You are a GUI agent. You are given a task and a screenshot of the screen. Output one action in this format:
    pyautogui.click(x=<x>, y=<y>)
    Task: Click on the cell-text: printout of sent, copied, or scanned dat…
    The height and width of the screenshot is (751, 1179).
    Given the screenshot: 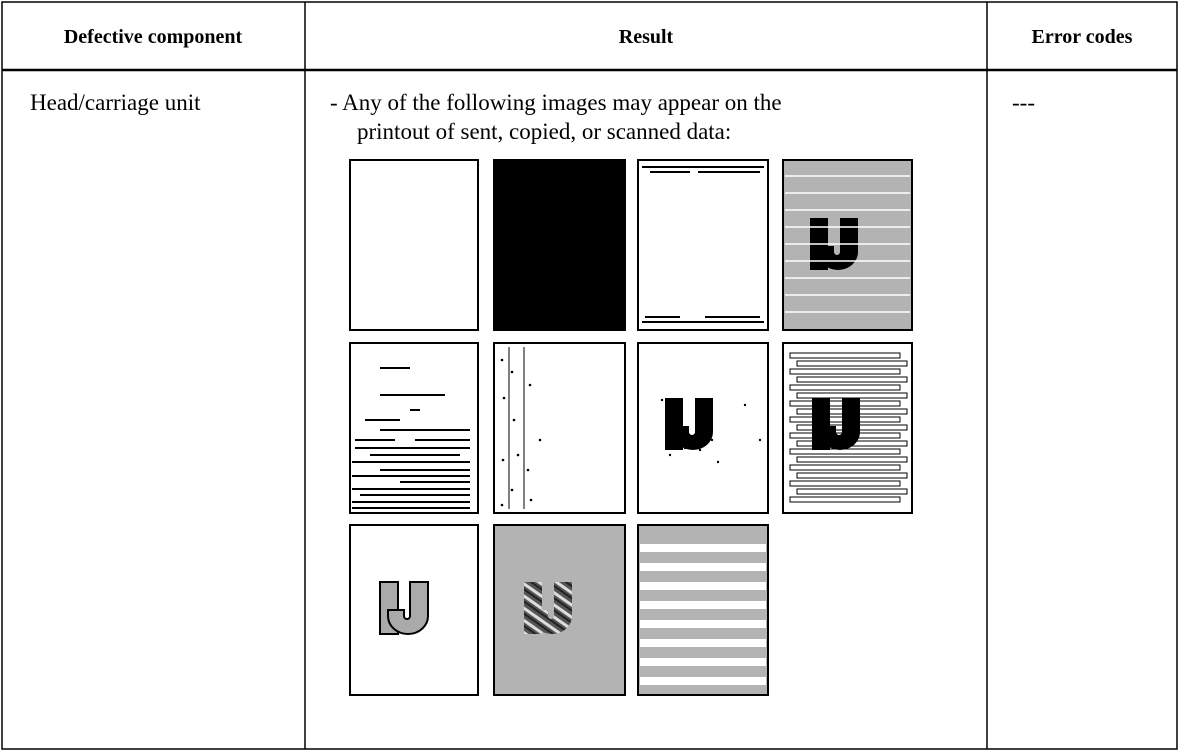 What is the action you would take?
    pyautogui.click(x=544, y=131)
    